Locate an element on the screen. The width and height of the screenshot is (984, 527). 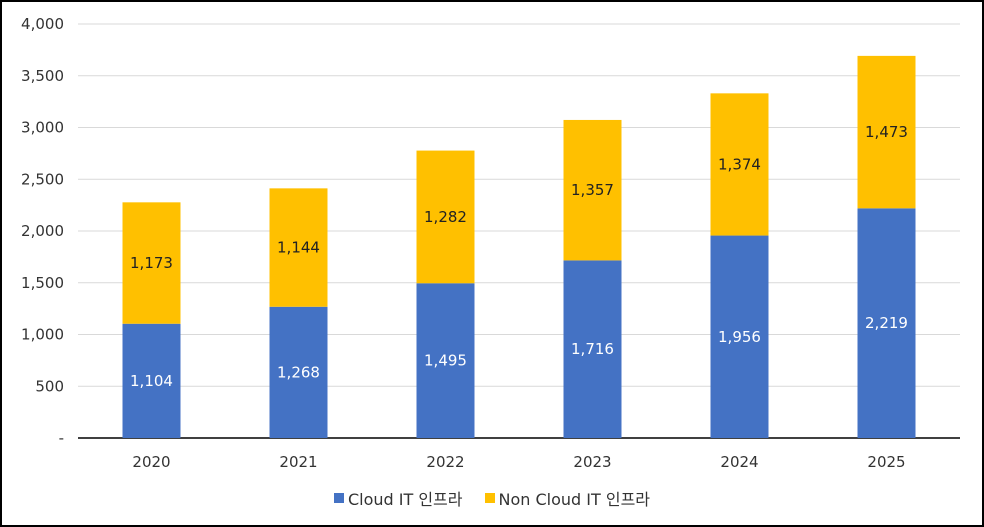
data-label: 1,716 is located at coordinates (592, 349).